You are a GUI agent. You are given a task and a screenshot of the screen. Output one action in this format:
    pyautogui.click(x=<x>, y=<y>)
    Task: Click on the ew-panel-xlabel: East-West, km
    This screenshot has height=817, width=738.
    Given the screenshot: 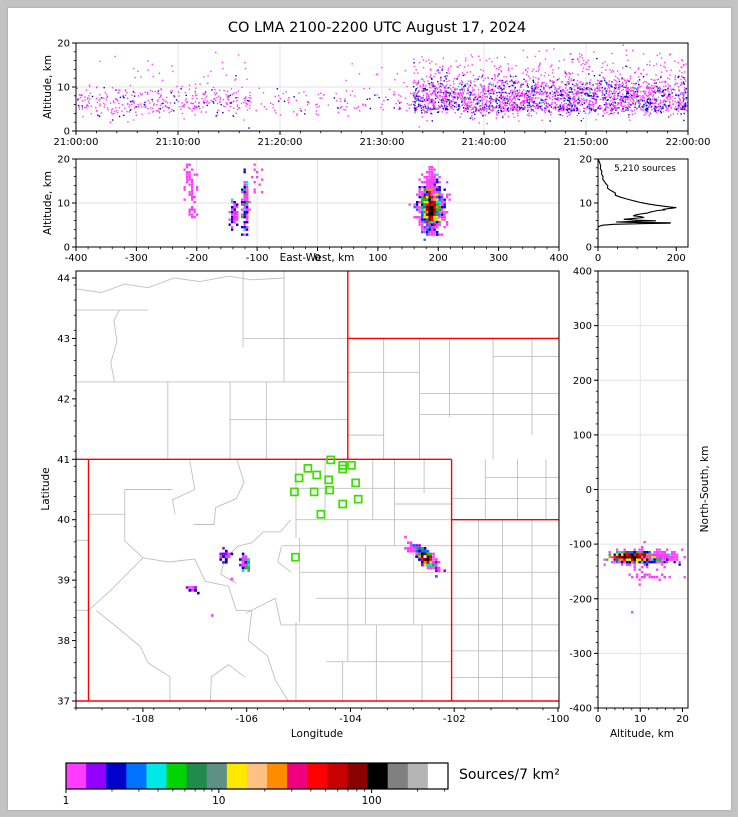 What is the action you would take?
    pyautogui.click(x=317, y=258)
    